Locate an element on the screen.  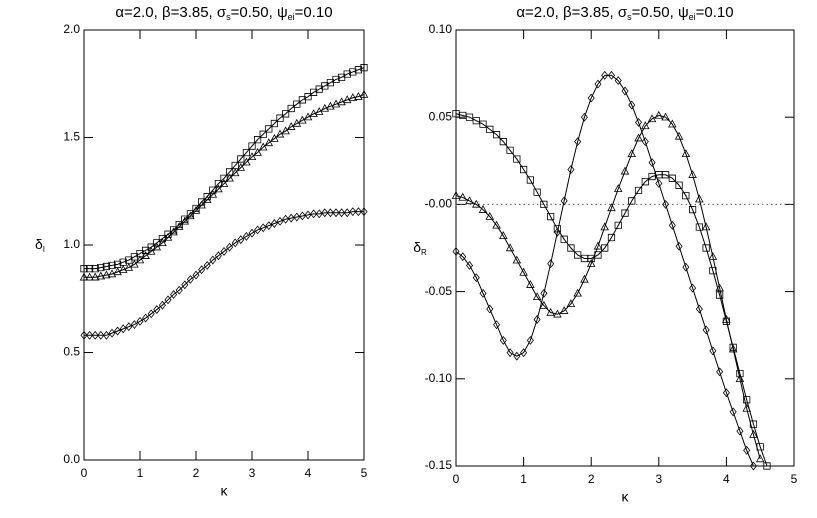
x-tick-label: 3 is located at coordinates (252, 473).